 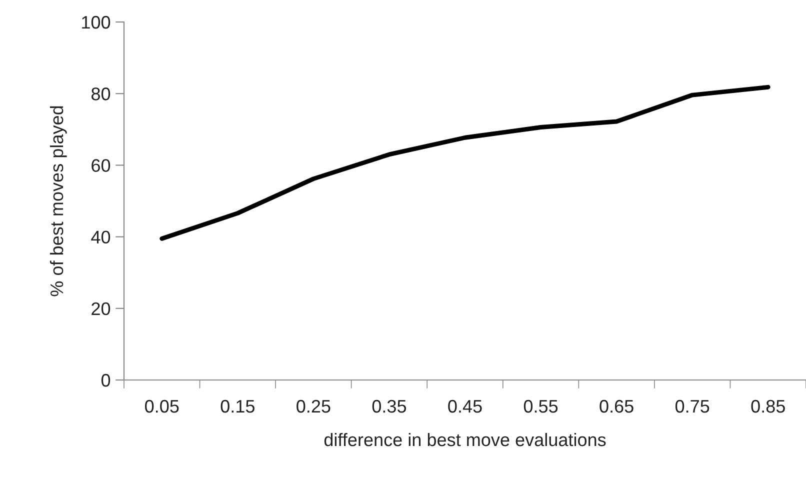 What do you see at coordinates (101, 165) in the screenshot?
I see `y-tick-label: 60` at bounding box center [101, 165].